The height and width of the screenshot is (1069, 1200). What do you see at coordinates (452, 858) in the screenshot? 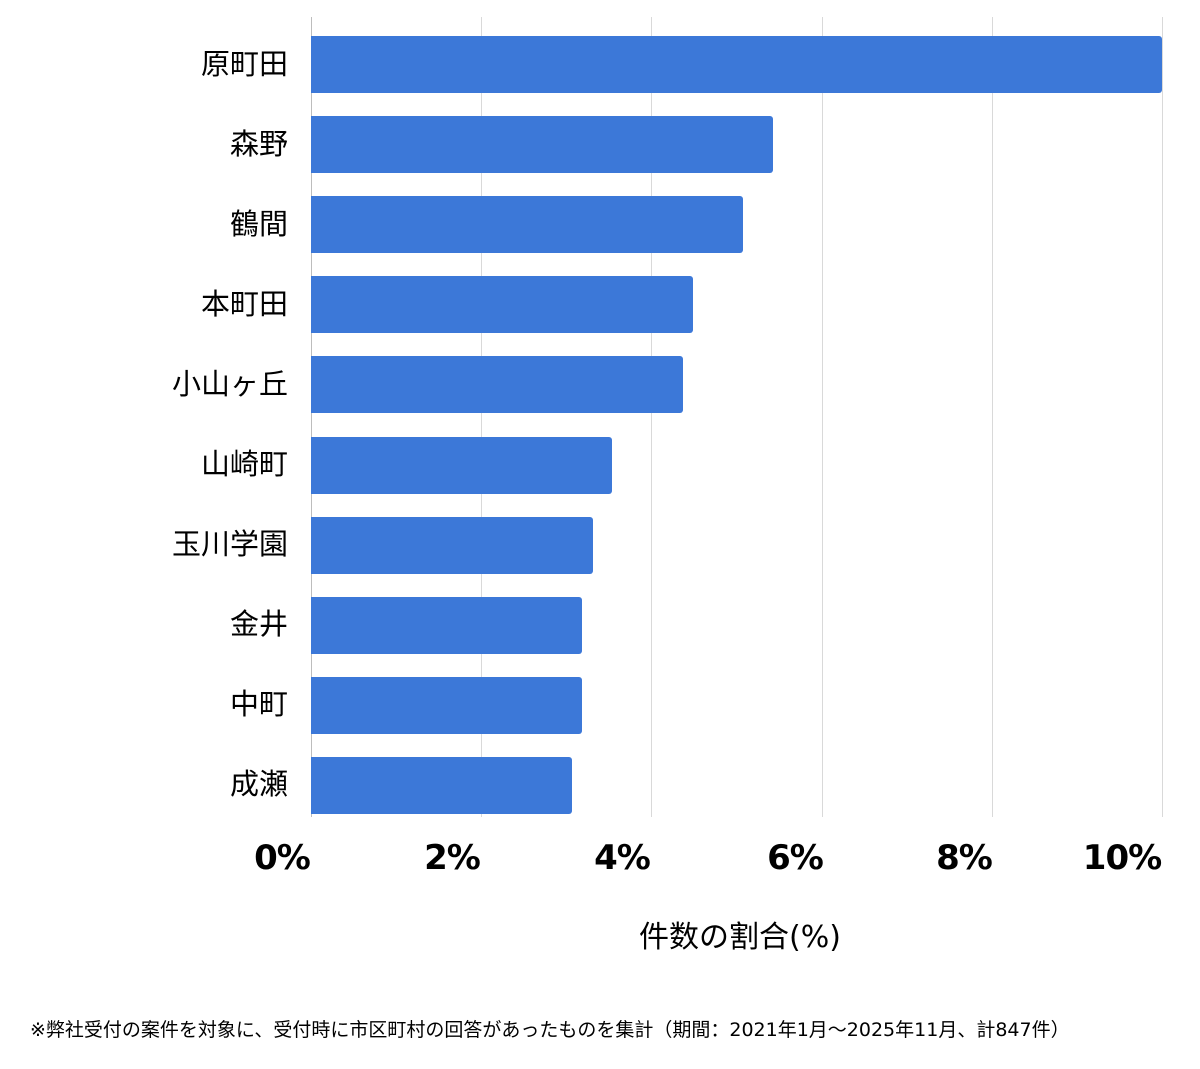
I see `x-tick-label: 2%` at bounding box center [452, 858].